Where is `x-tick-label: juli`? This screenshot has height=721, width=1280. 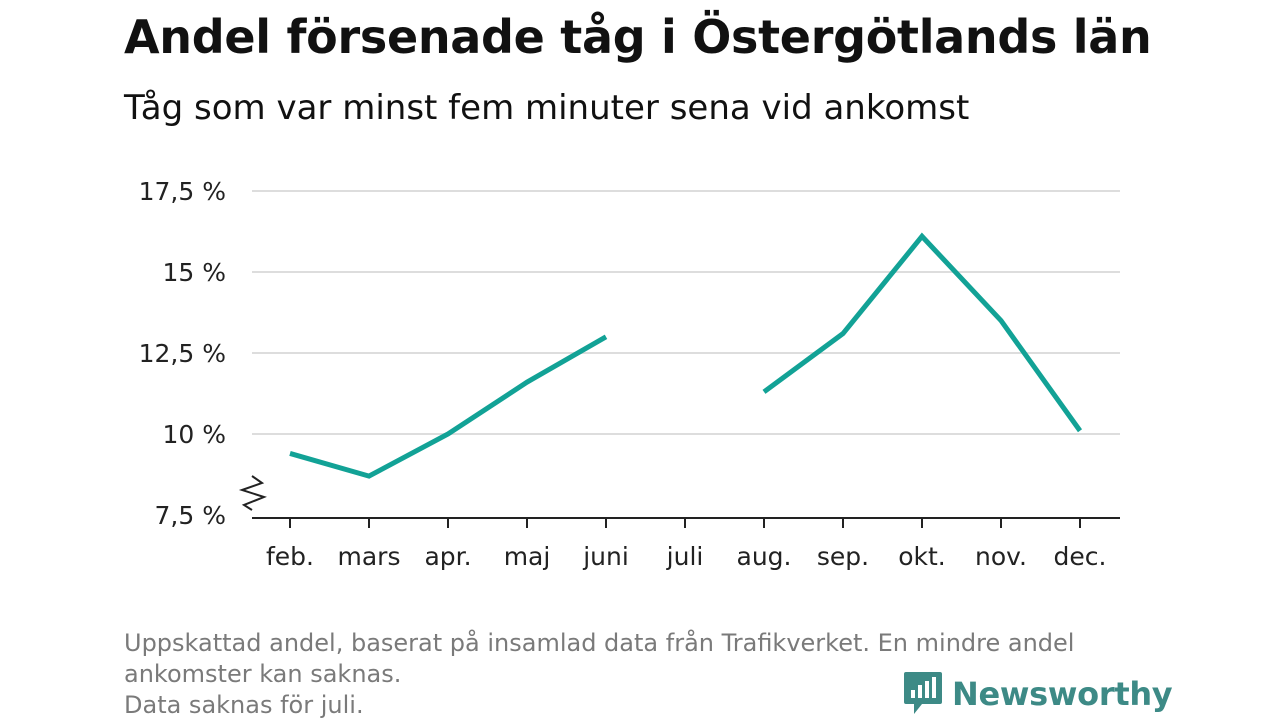 x-tick-label: juli is located at coordinates (685, 556).